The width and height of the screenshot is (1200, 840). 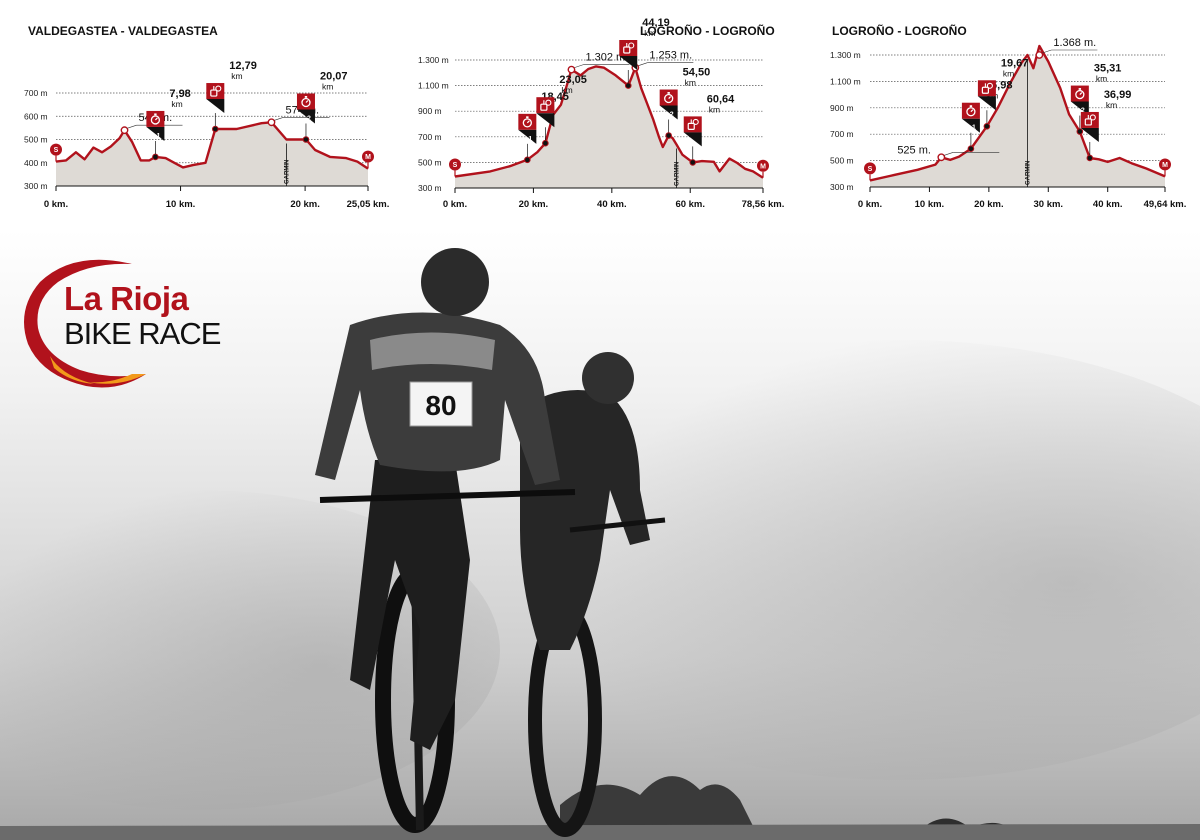 I want to click on front-rider-legs, so click(x=410, y=605).